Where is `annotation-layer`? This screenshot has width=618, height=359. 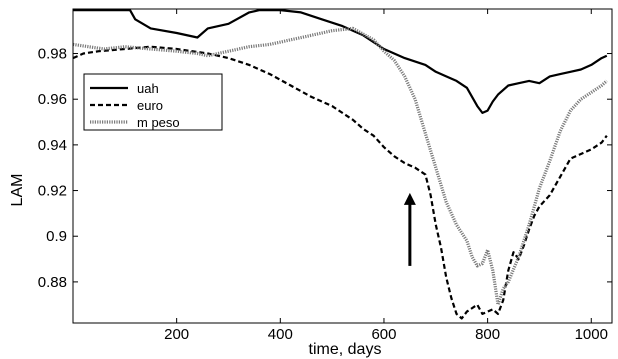 annotation-layer is located at coordinates (409, 229).